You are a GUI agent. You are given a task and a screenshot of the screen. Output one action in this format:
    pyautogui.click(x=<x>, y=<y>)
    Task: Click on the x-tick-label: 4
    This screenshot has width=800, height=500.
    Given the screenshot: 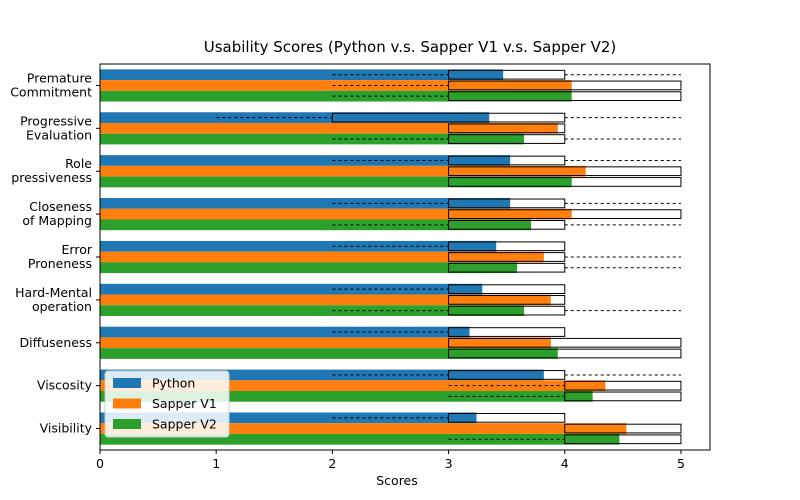 What is the action you would take?
    pyautogui.click(x=565, y=463)
    